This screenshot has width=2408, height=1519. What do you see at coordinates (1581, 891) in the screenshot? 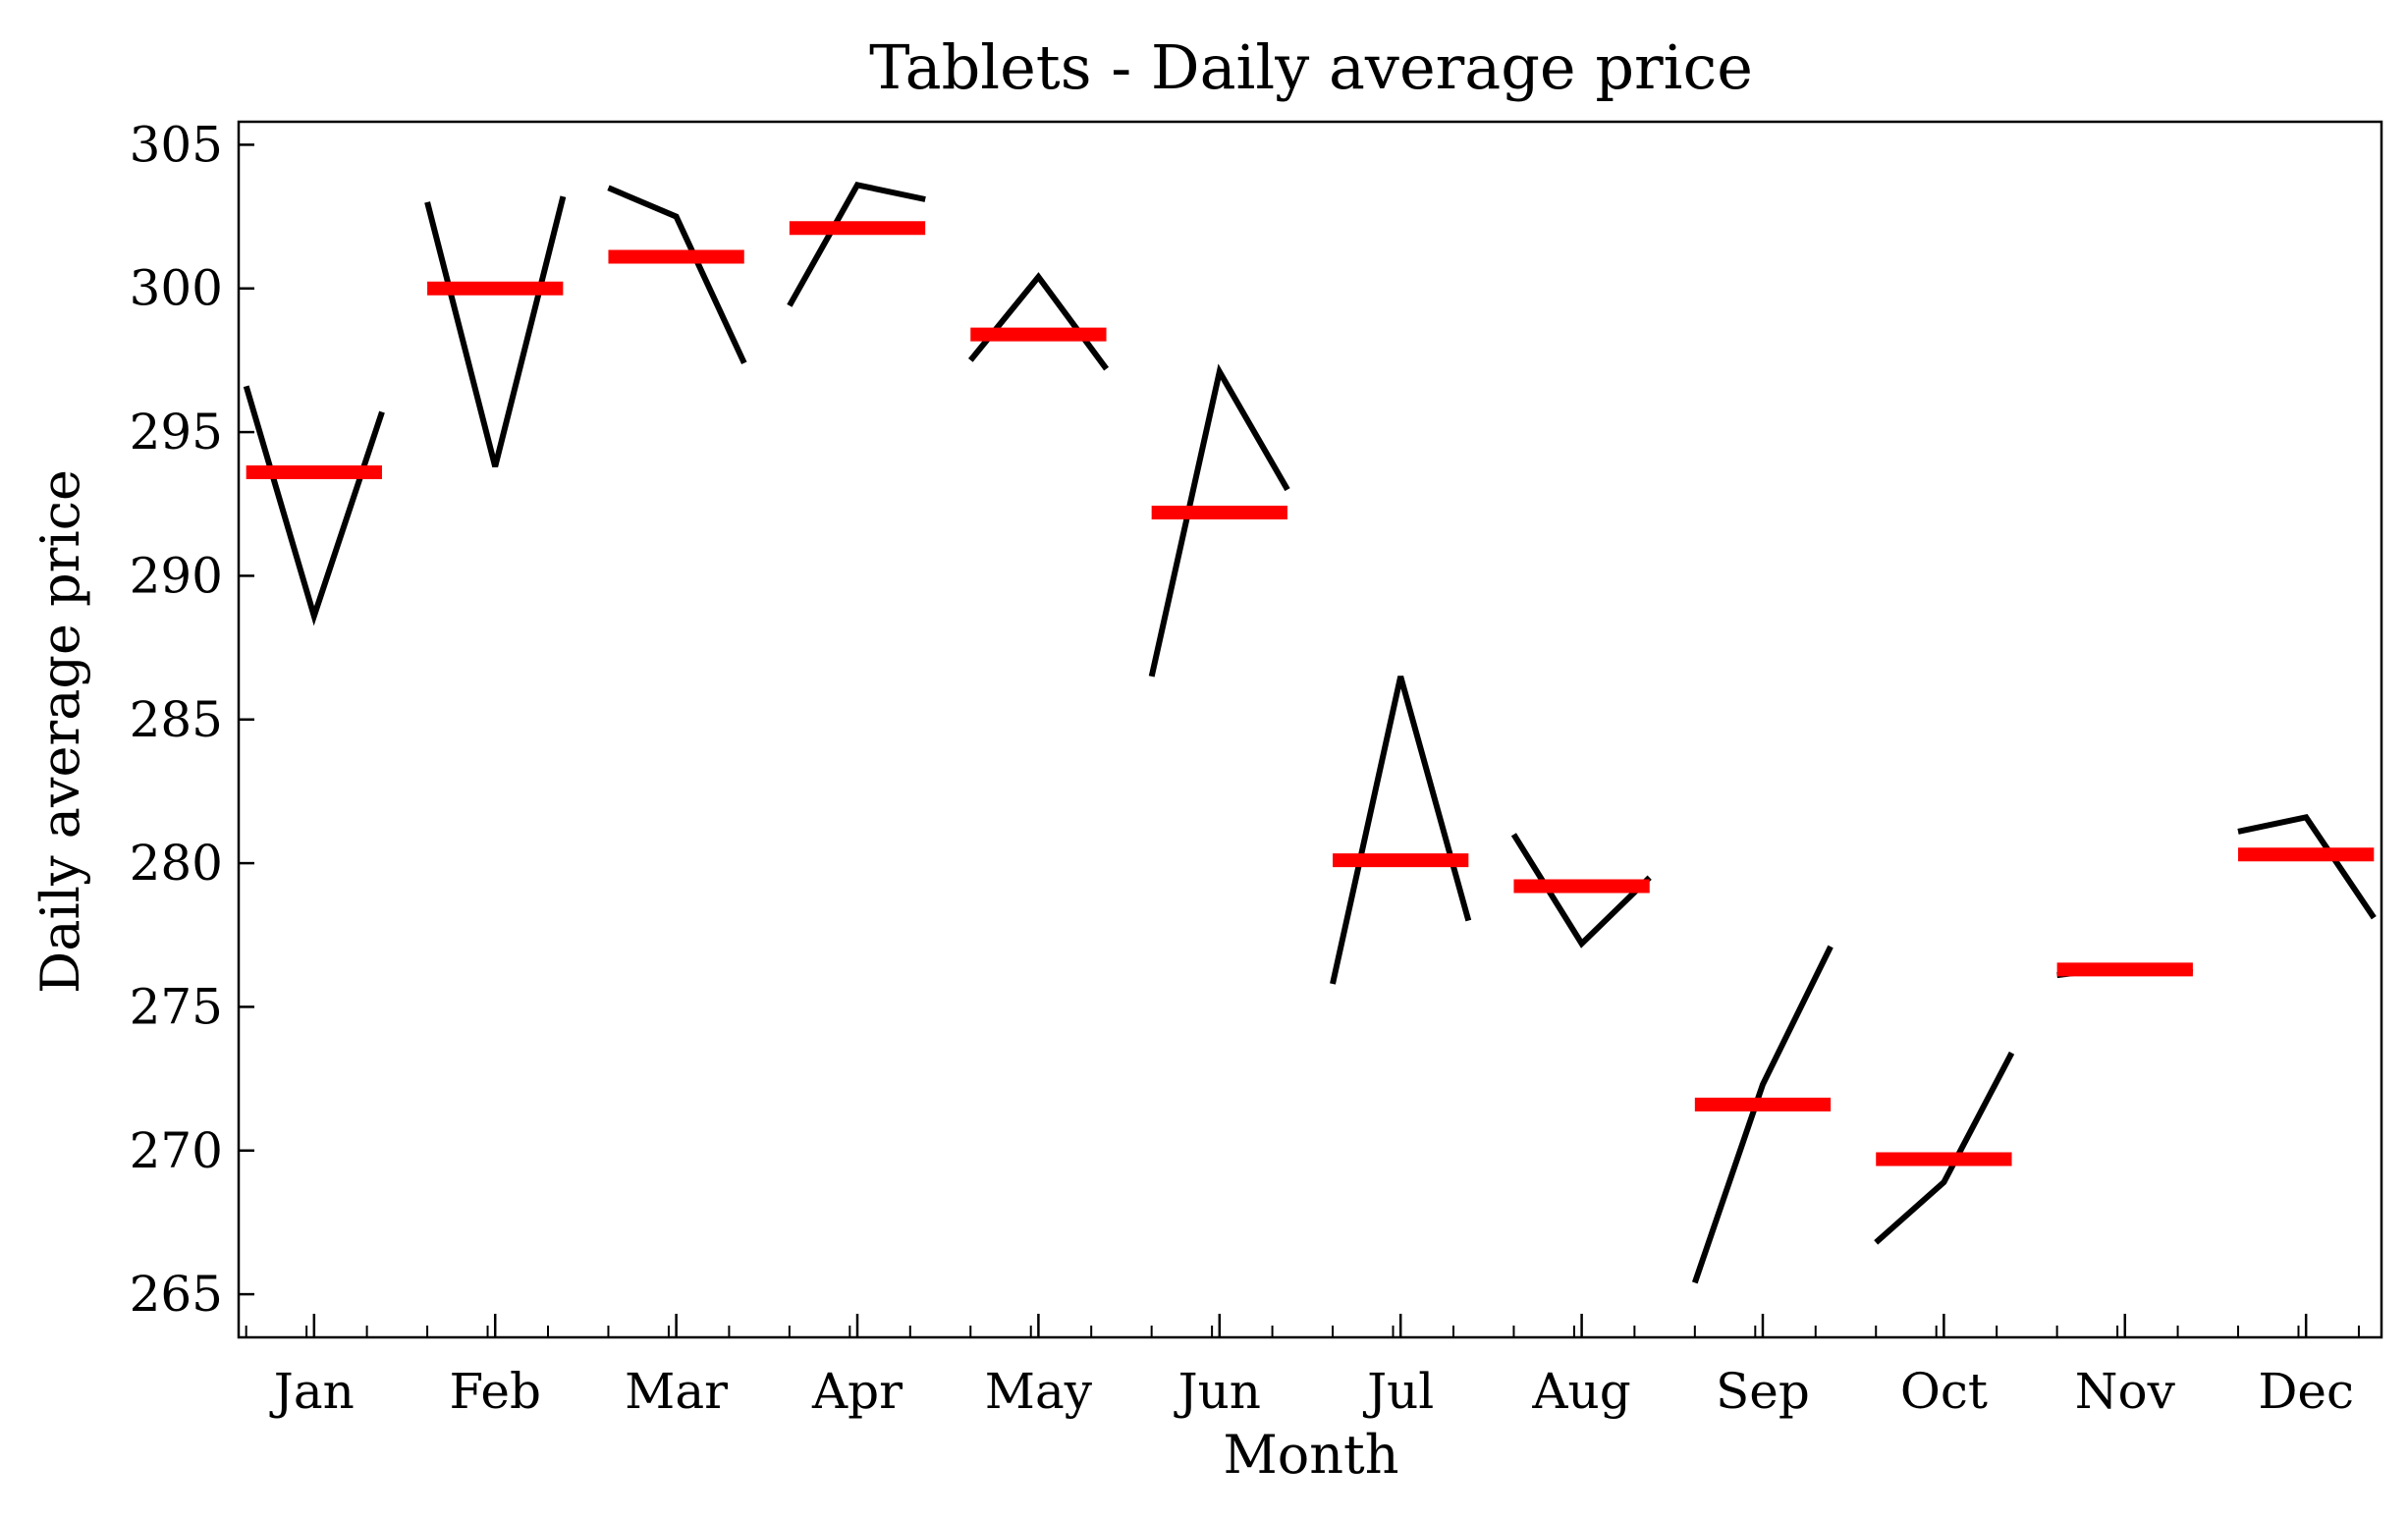
I see `series-line-aug` at bounding box center [1581, 891].